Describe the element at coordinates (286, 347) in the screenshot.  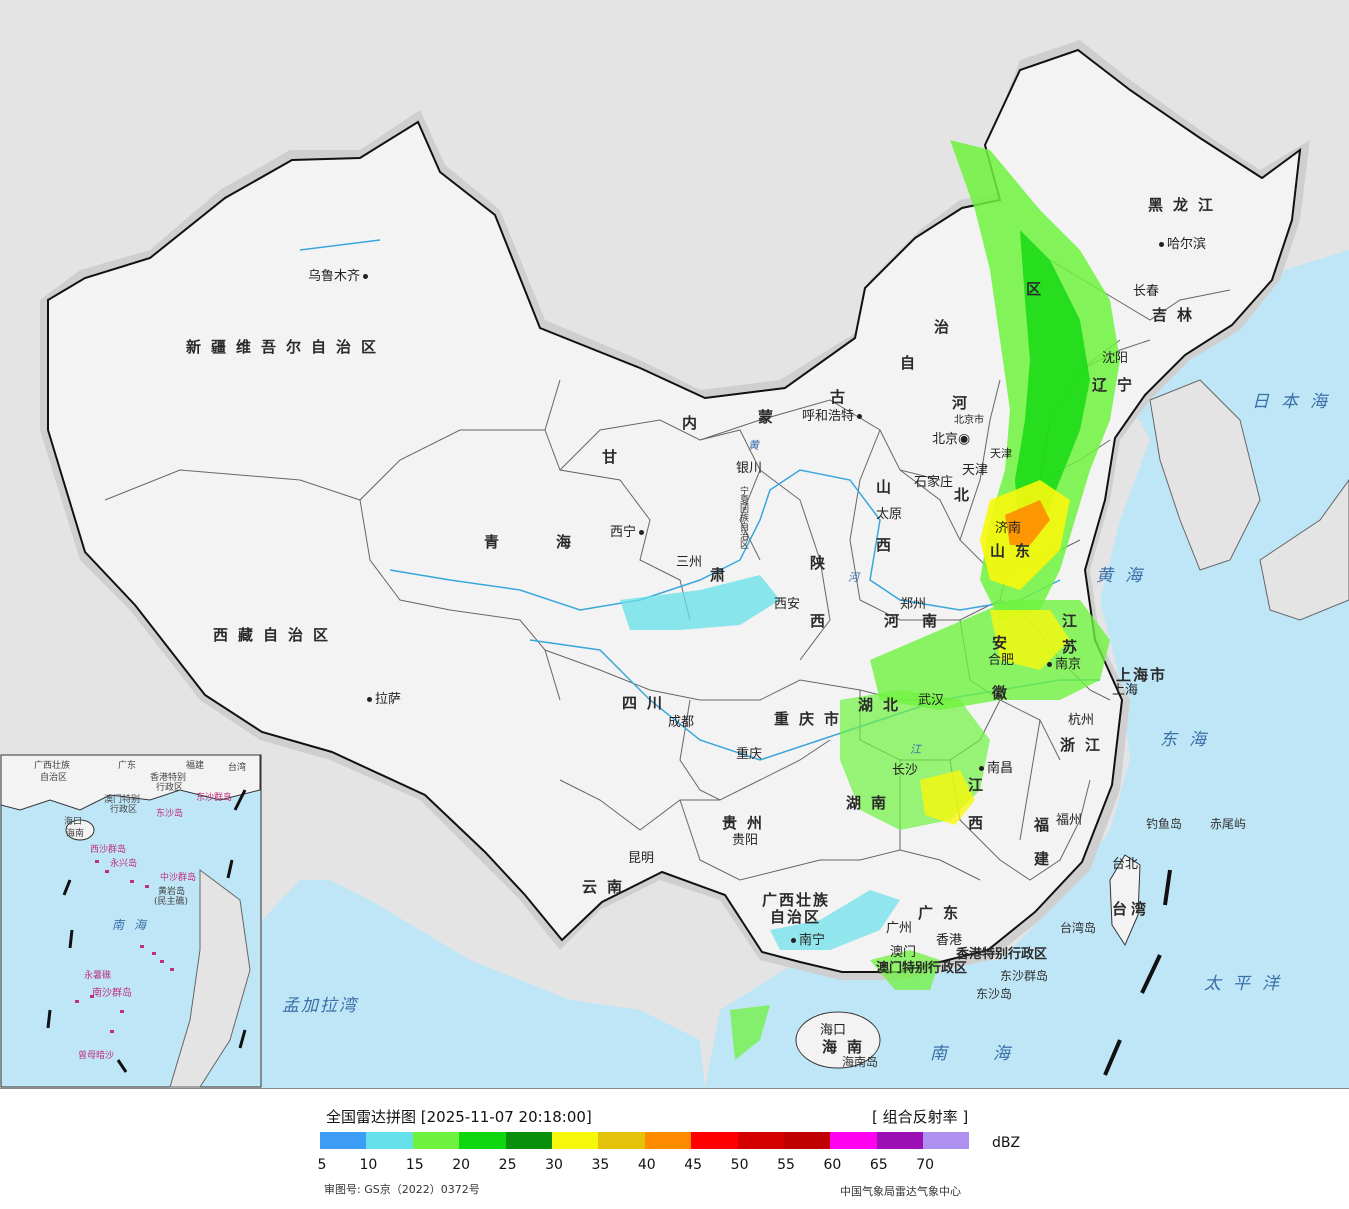
I see `province-label-xinjiang: 新疆维吾尔自治区` at that location.